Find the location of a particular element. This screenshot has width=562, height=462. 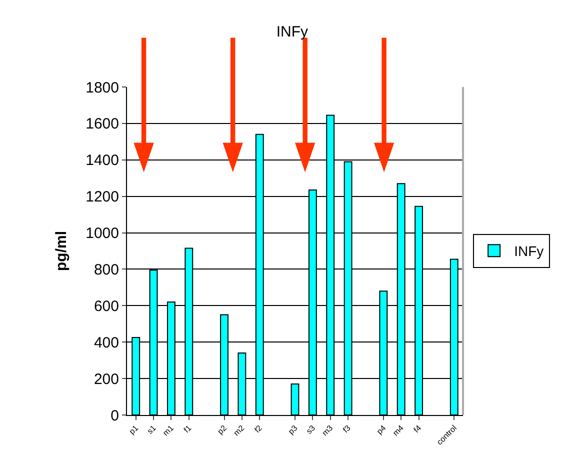

x-tick-label: m2 is located at coordinates (239, 430).